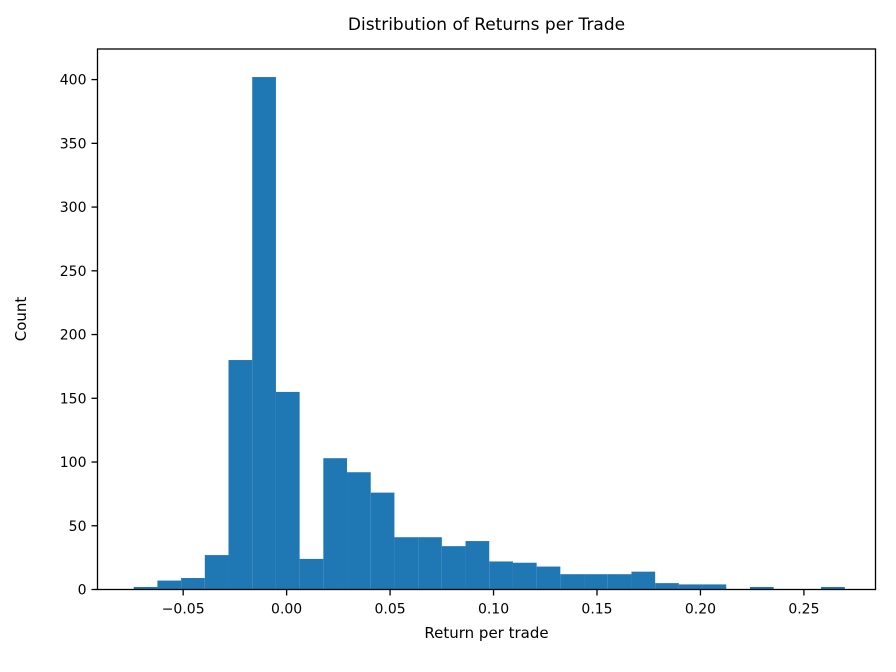  Describe the element at coordinates (486, 633) in the screenshot. I see `x-axis-label: Return per trade` at that location.